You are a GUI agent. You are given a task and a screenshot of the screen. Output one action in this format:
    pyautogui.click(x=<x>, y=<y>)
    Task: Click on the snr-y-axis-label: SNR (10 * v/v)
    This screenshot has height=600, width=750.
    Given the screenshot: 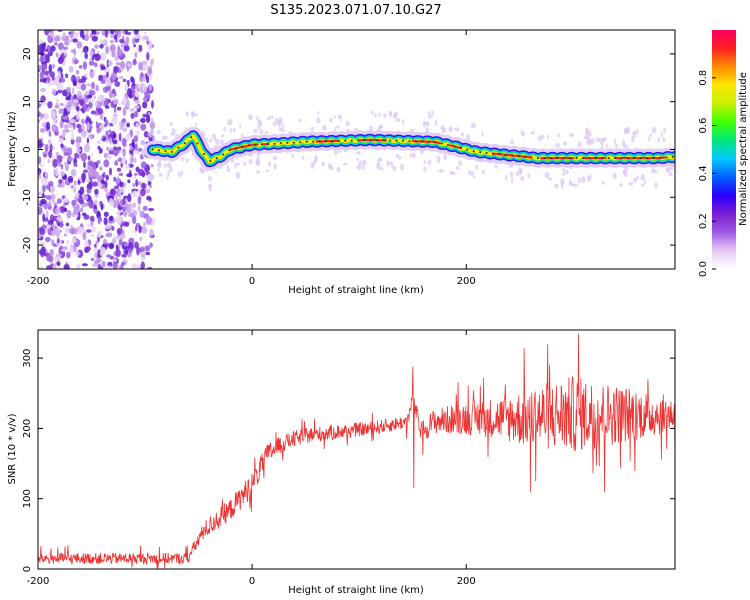 What is the action you would take?
    pyautogui.click(x=12, y=448)
    